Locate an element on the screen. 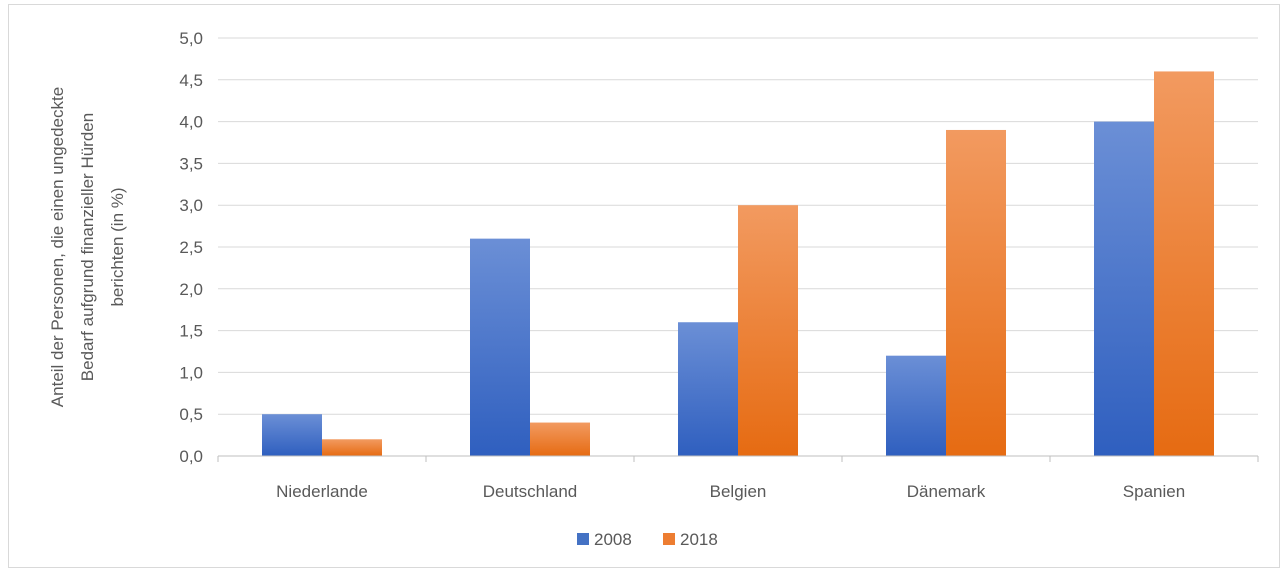  y-axis-label-line: berichten (in %) is located at coordinates (117, 246).